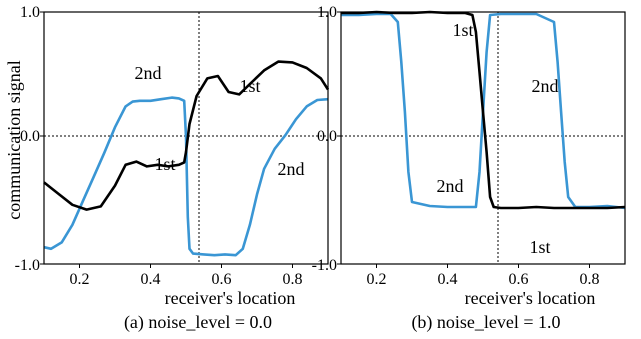 This screenshot has width=641, height=339. What do you see at coordinates (220, 121) in the screenshot?
I see `series-annotations: 2nd 1st 1st 2nd` at bounding box center [220, 121].